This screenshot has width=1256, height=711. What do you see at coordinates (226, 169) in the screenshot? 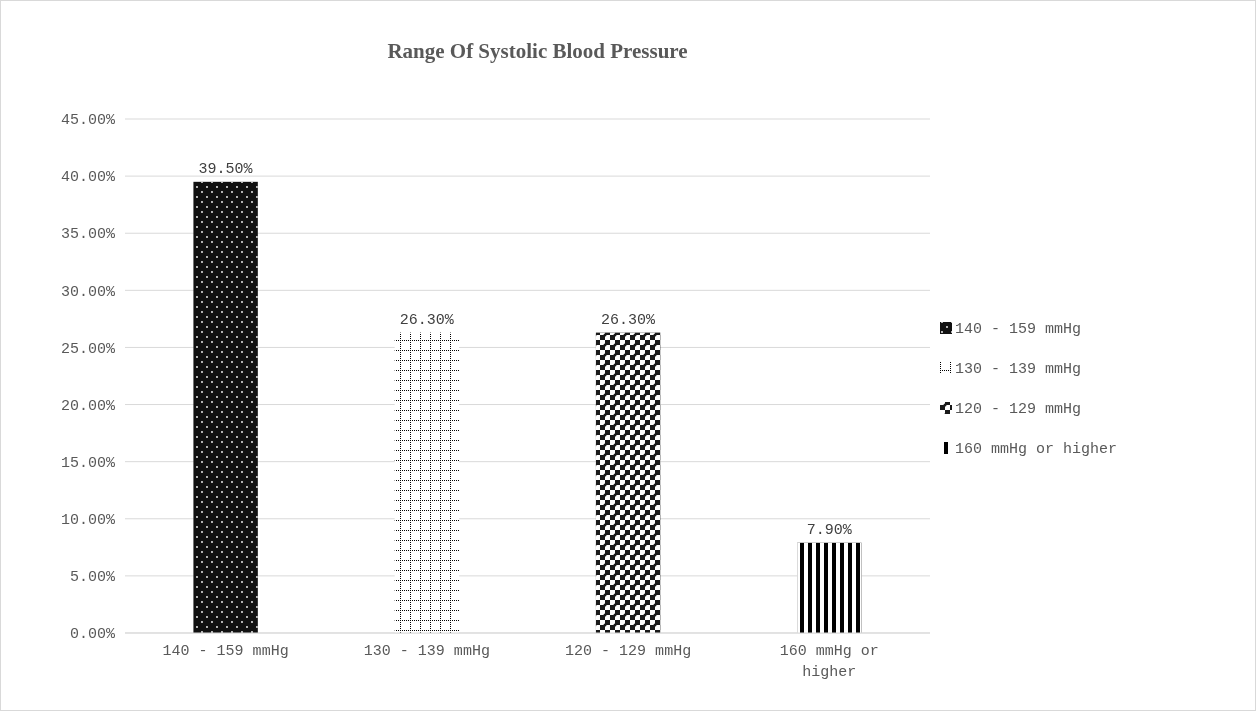
I see `data-label: 39.50%` at bounding box center [226, 169].